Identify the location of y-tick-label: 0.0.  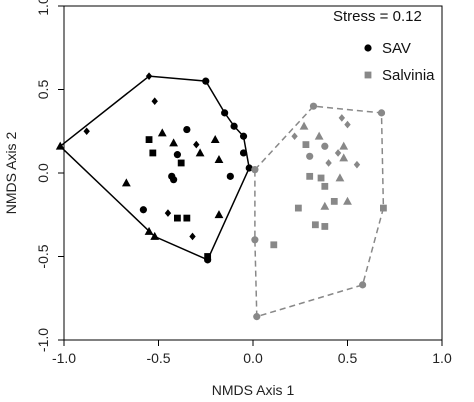
(43, 173).